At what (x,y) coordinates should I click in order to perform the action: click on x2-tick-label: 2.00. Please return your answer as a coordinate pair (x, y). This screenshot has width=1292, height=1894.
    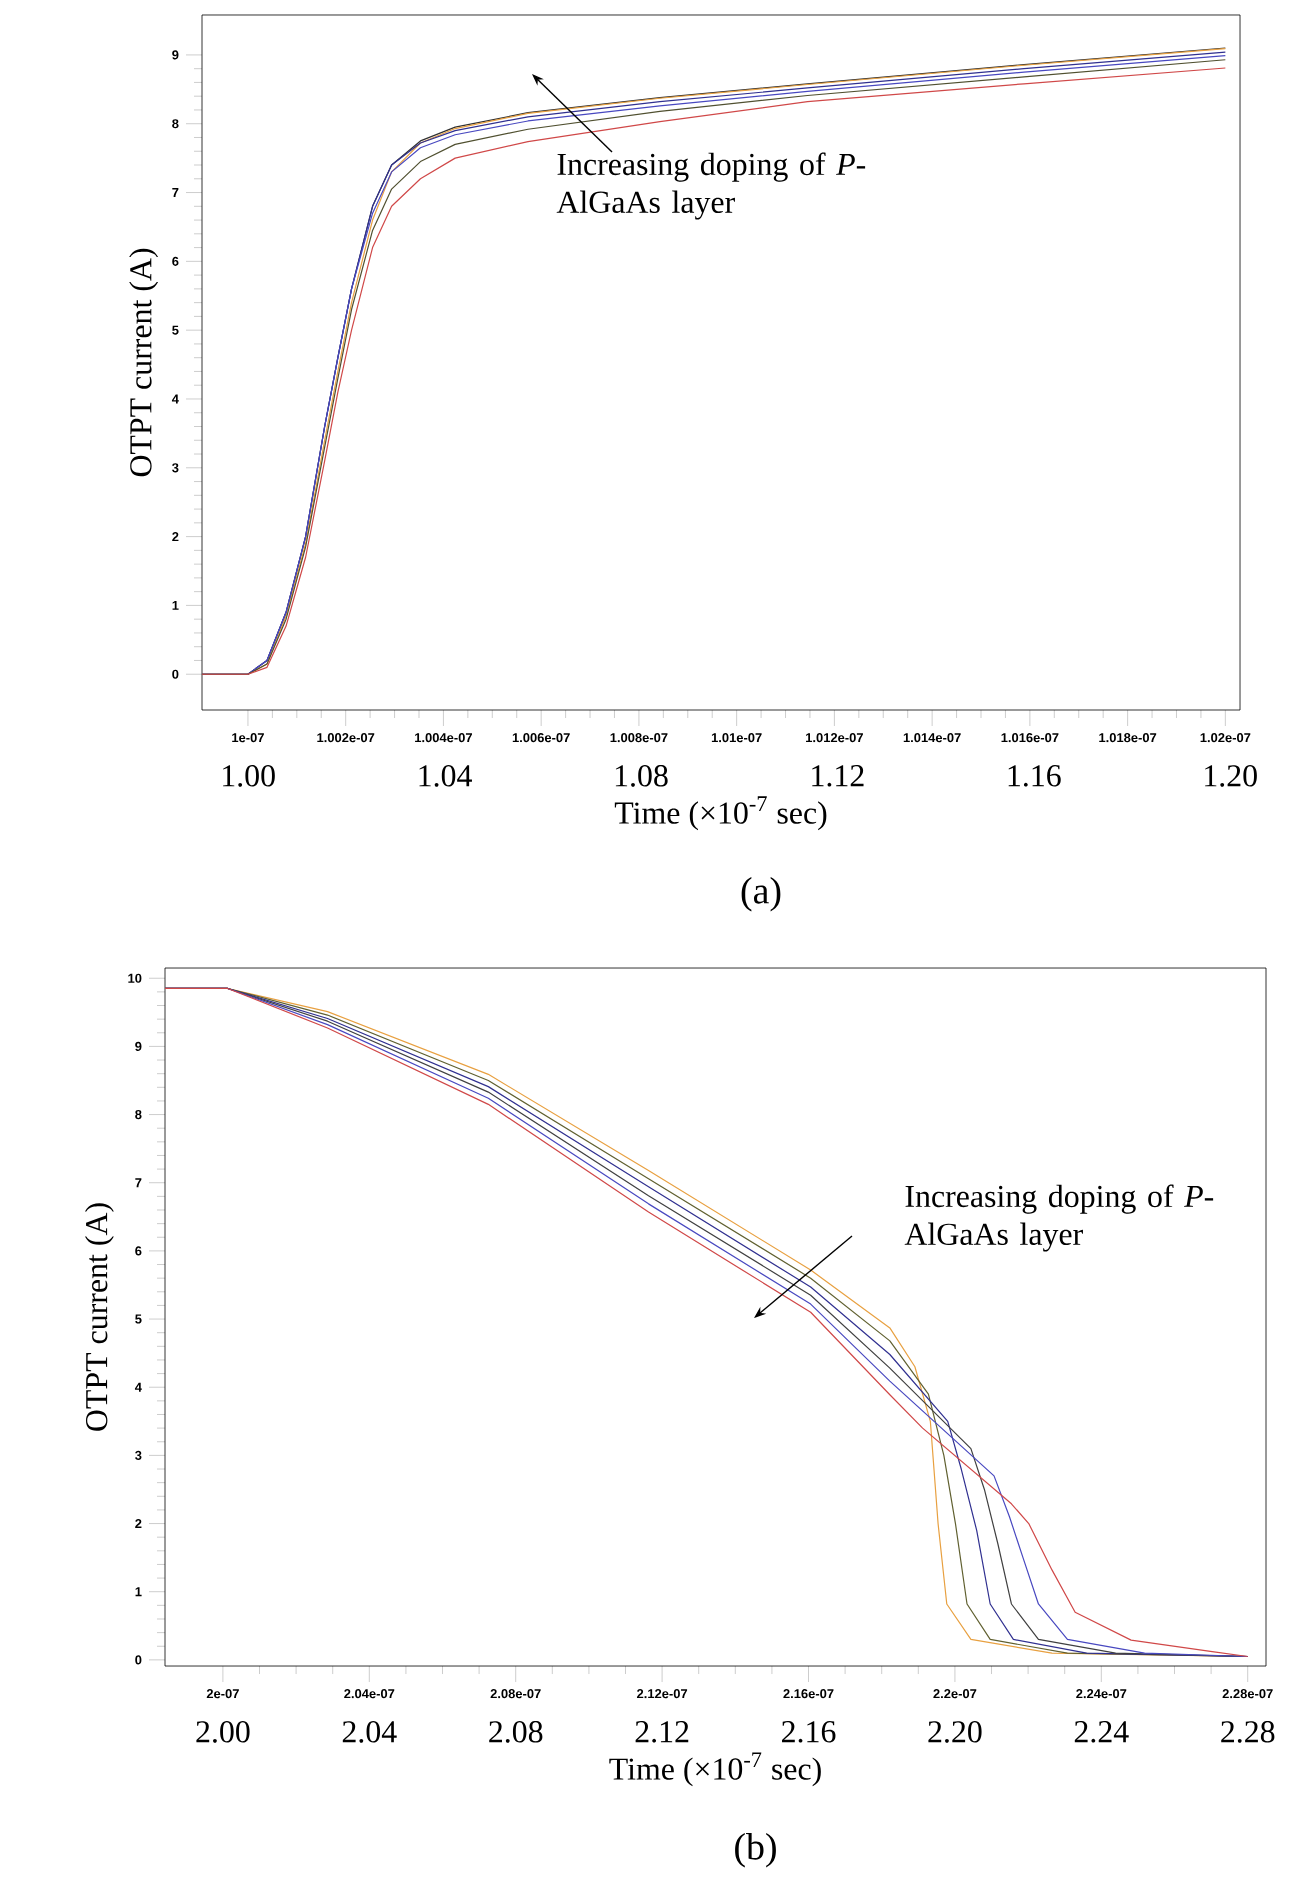
    Looking at the image, I should click on (223, 1732).